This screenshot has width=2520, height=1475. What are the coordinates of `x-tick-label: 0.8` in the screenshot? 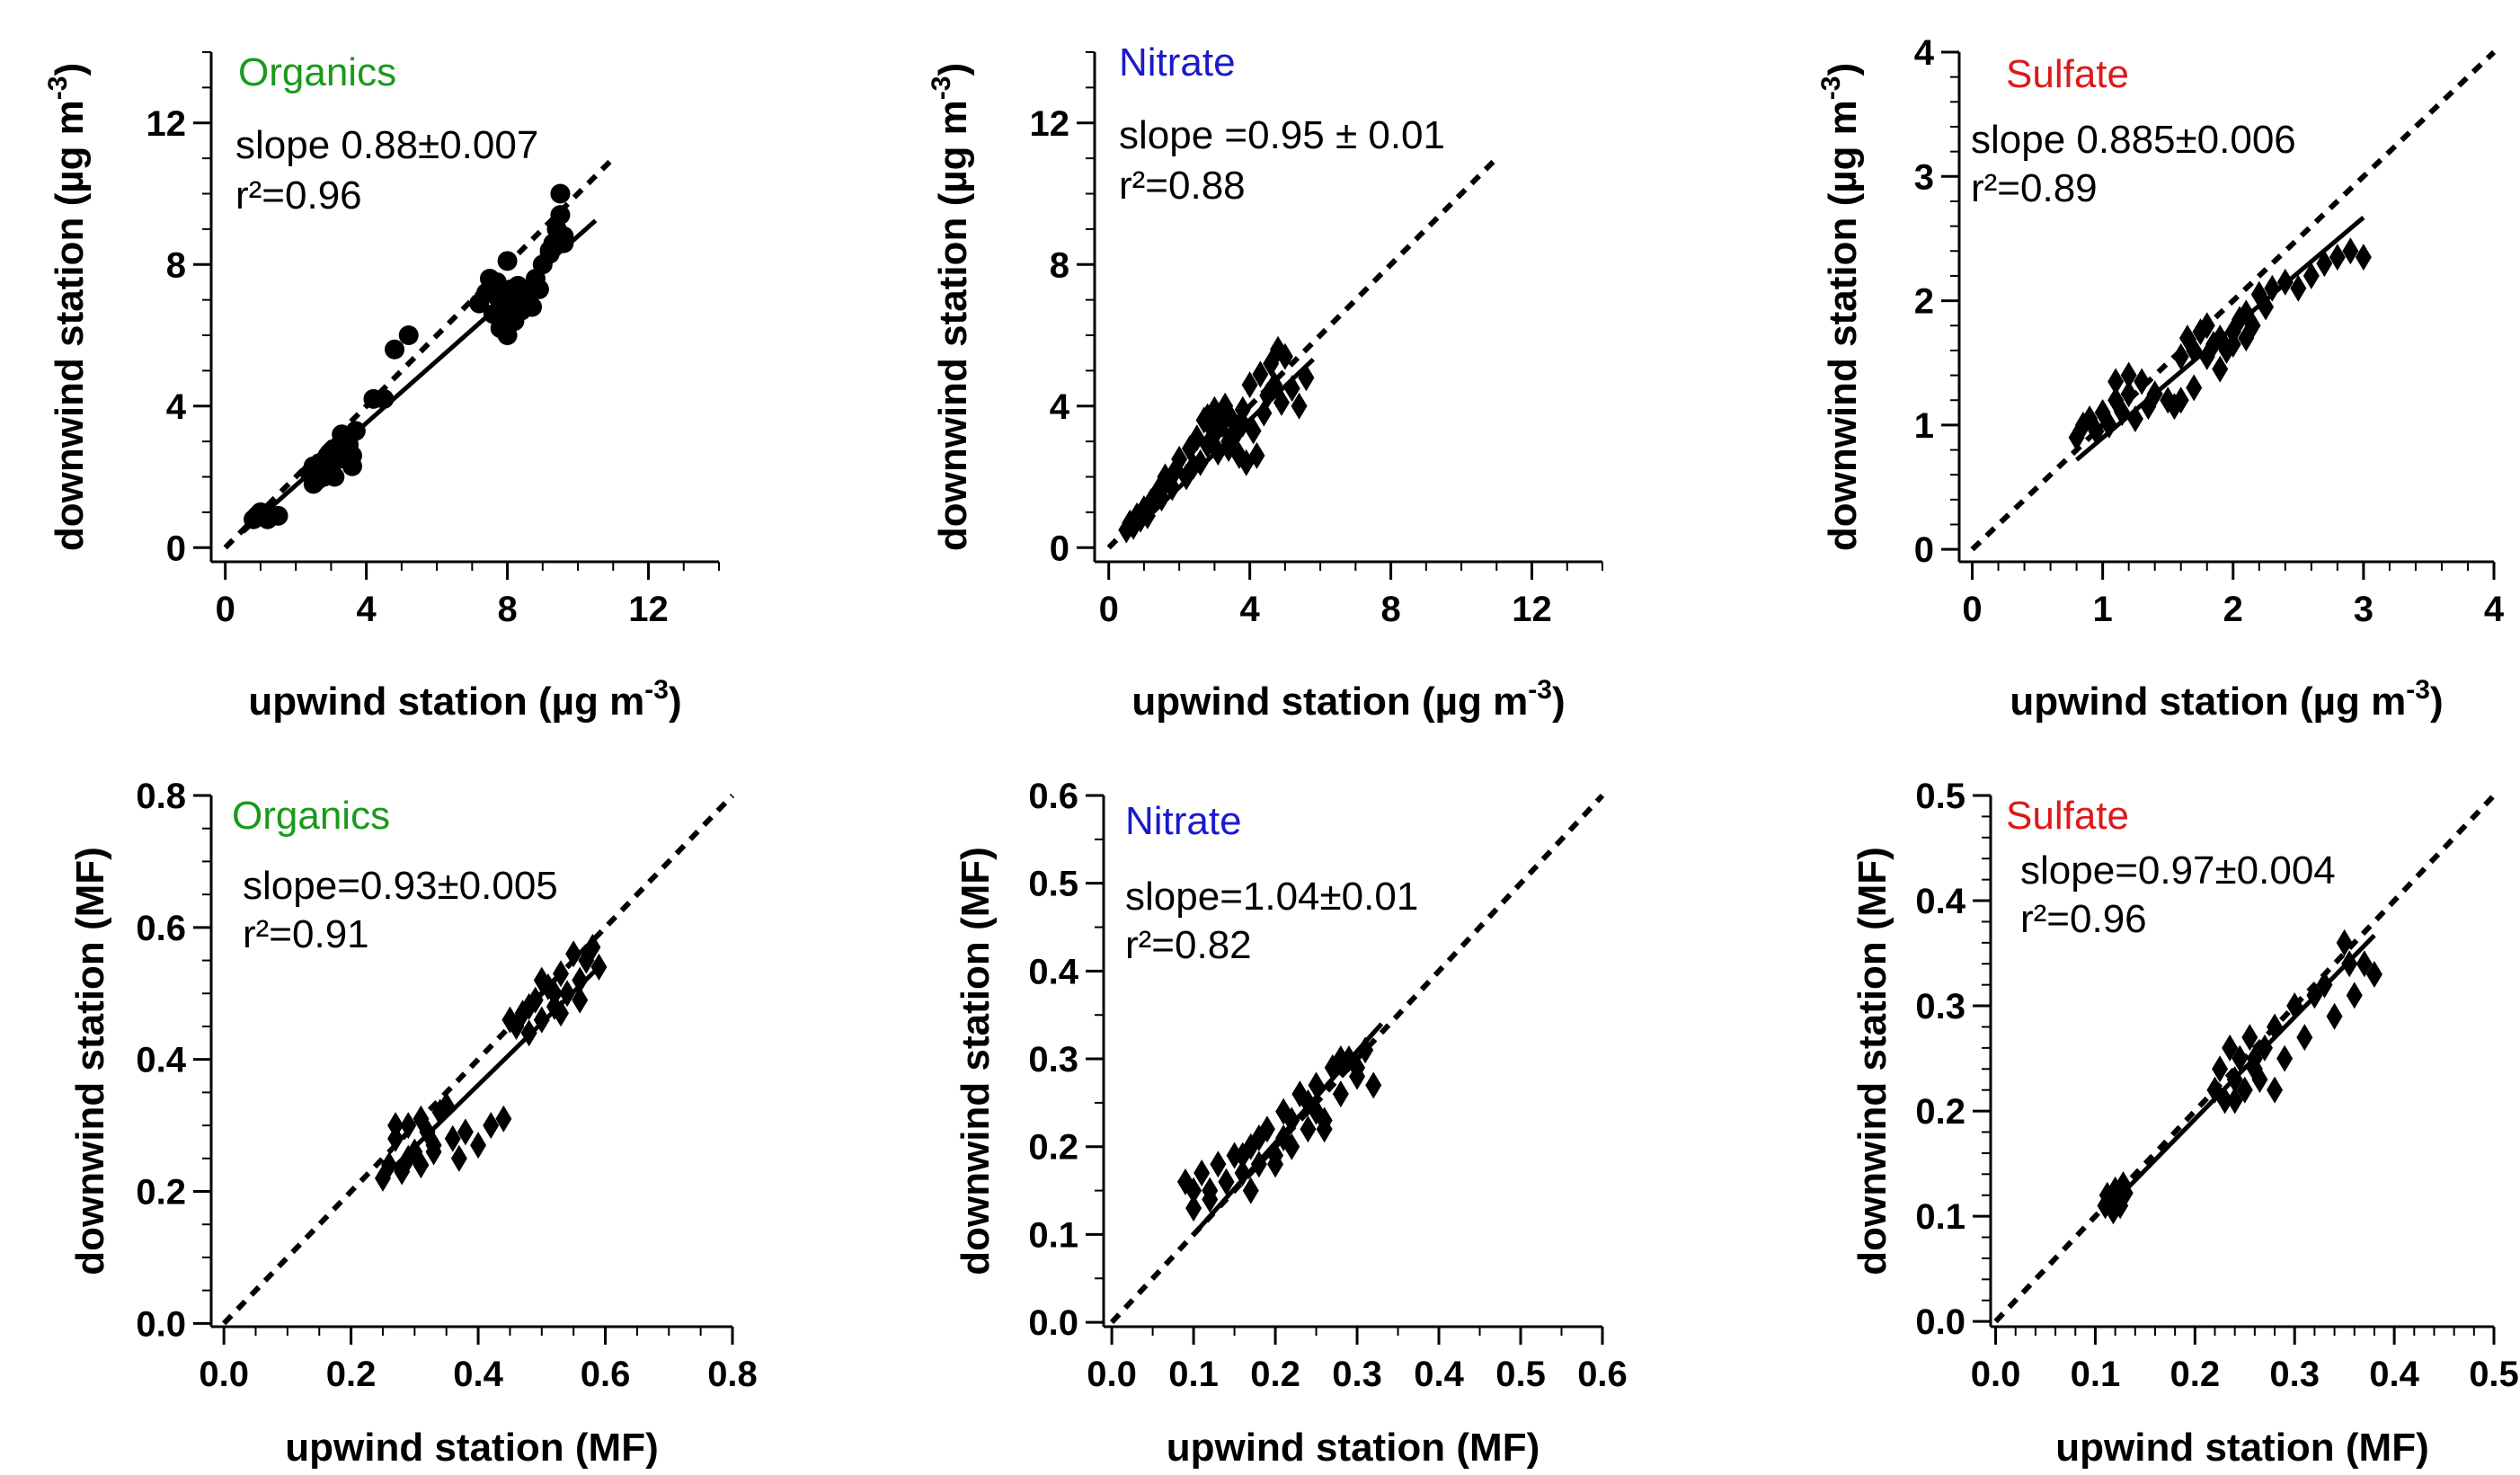 It's located at (732, 1375).